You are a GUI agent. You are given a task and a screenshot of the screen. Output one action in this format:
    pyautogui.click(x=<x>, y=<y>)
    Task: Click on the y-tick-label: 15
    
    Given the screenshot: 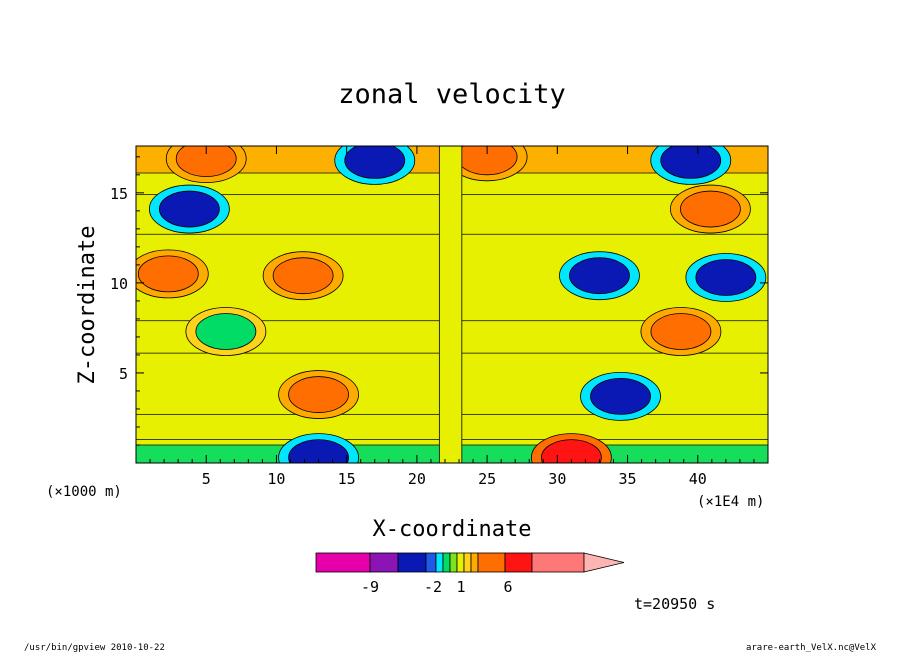 What is the action you would take?
    pyautogui.click(x=119, y=194)
    